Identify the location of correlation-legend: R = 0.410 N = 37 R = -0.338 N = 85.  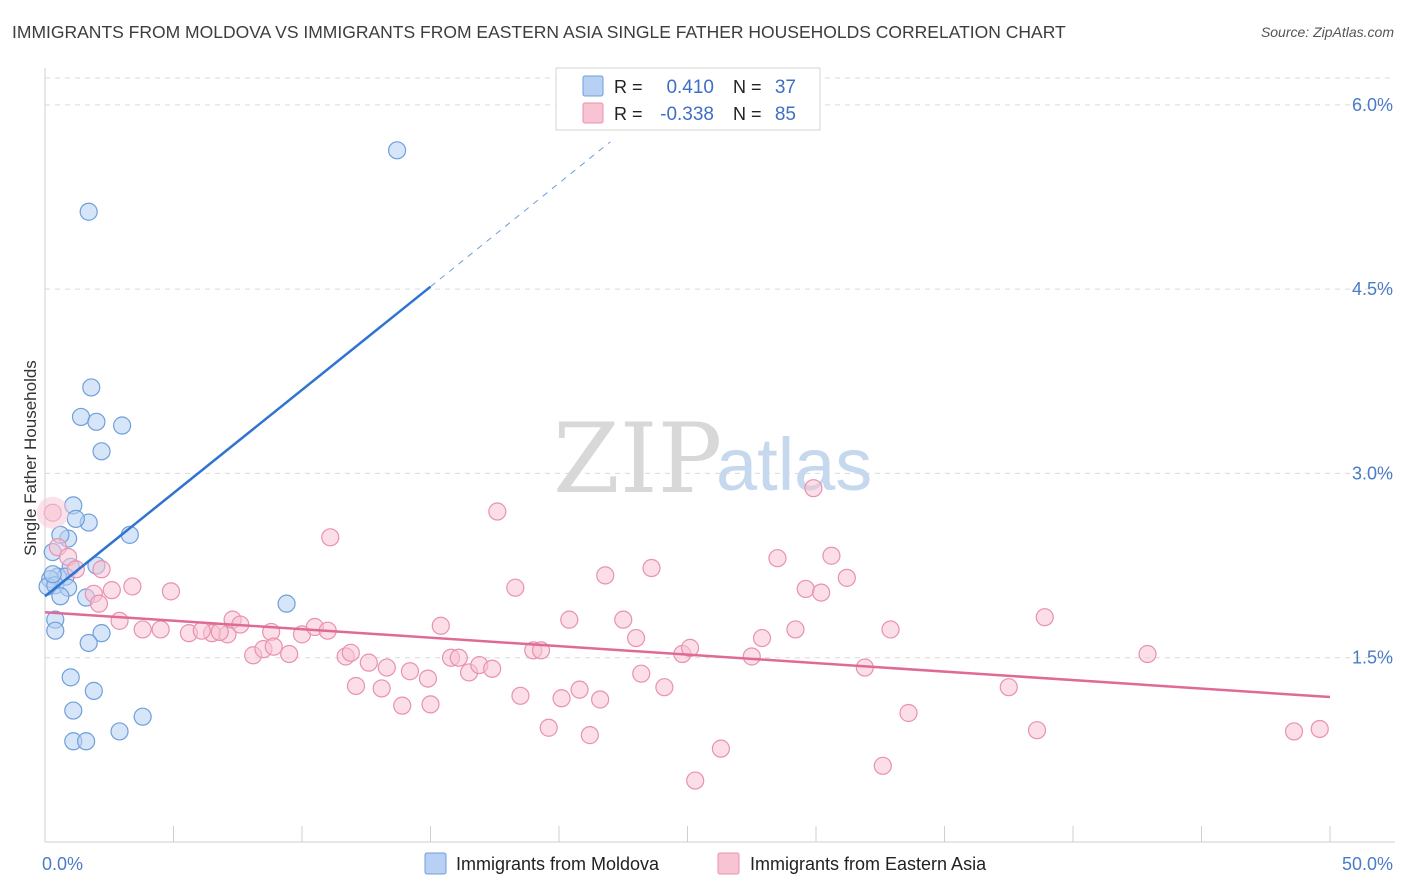
(688, 99).